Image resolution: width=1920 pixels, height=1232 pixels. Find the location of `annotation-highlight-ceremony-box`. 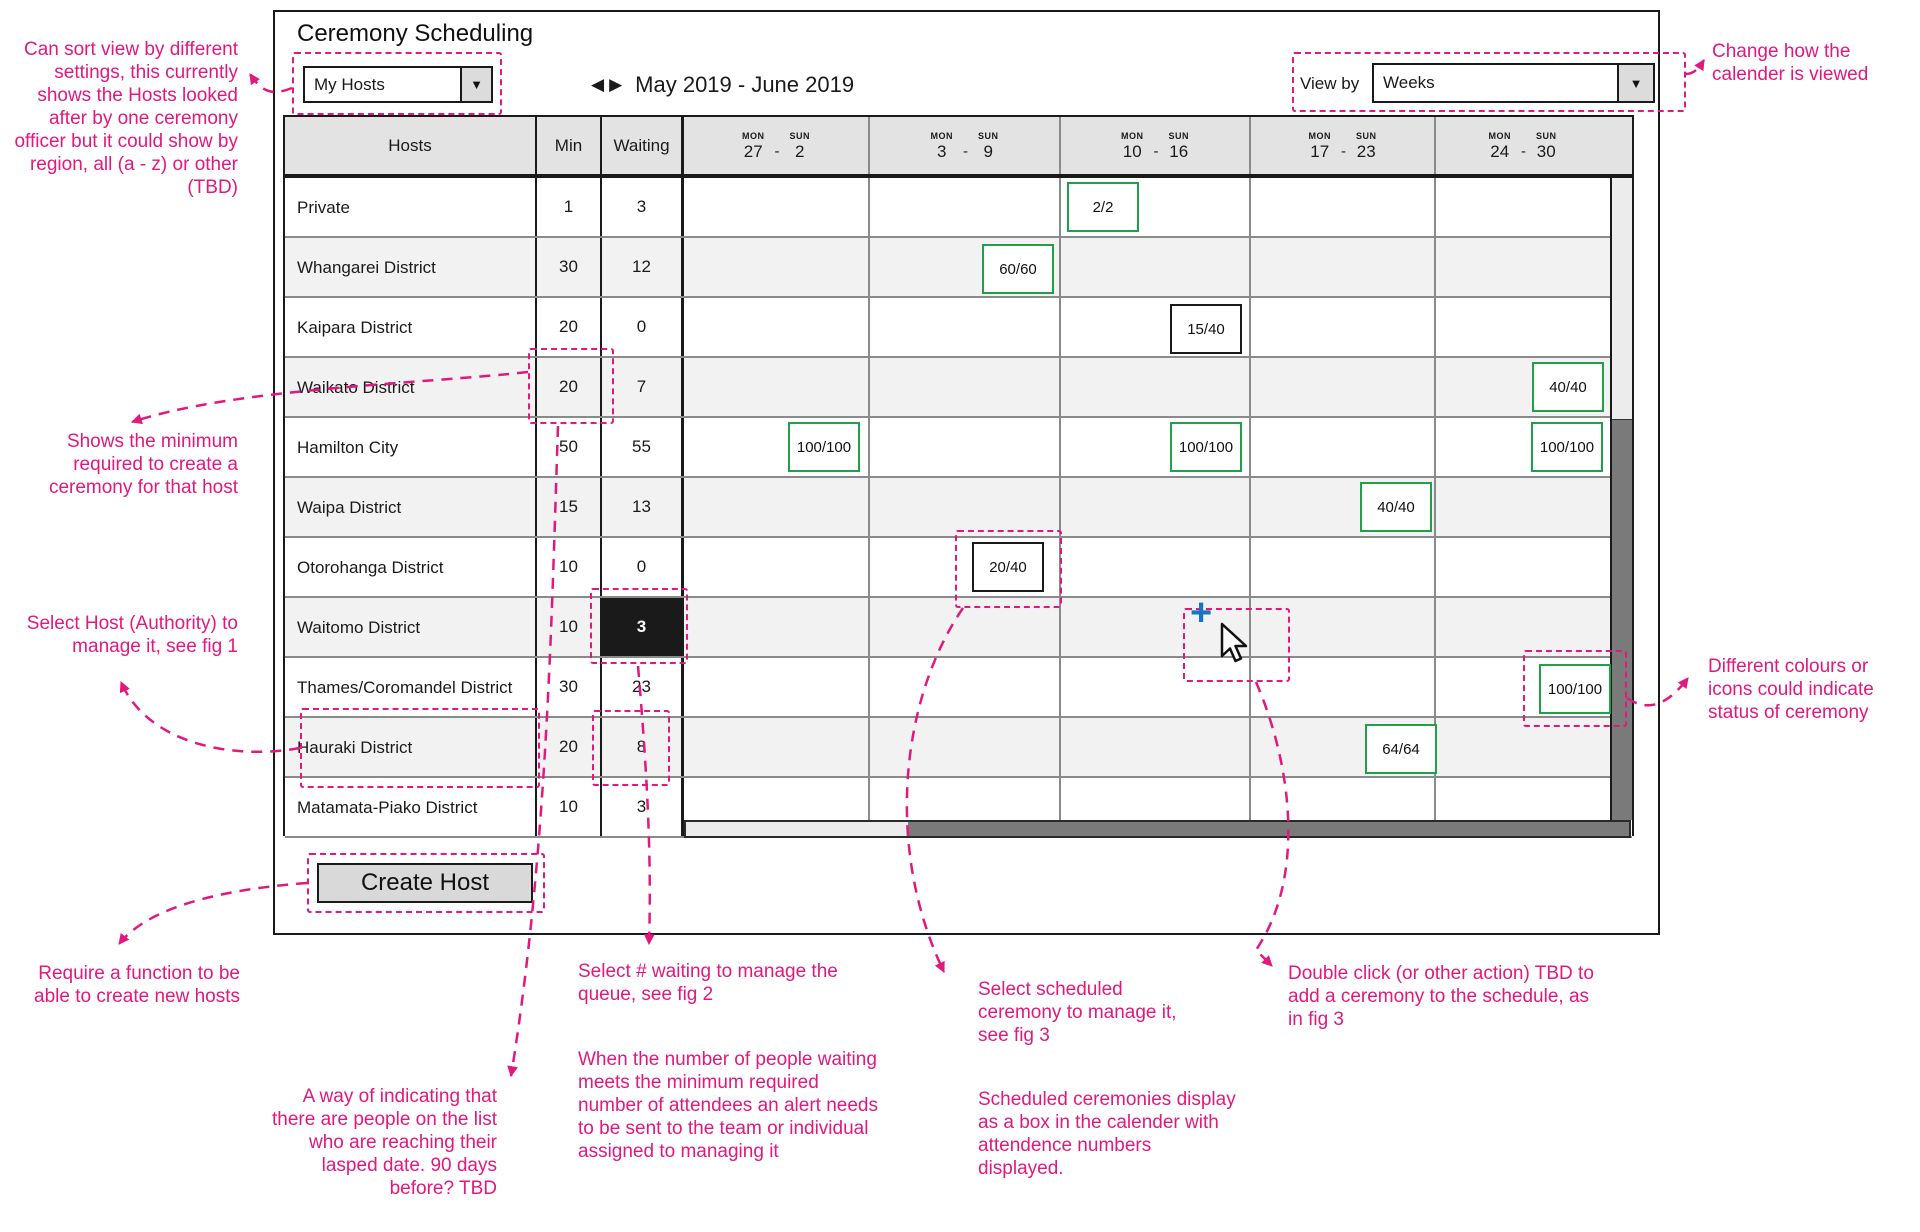

annotation-highlight-ceremony-box is located at coordinates (1008, 569).